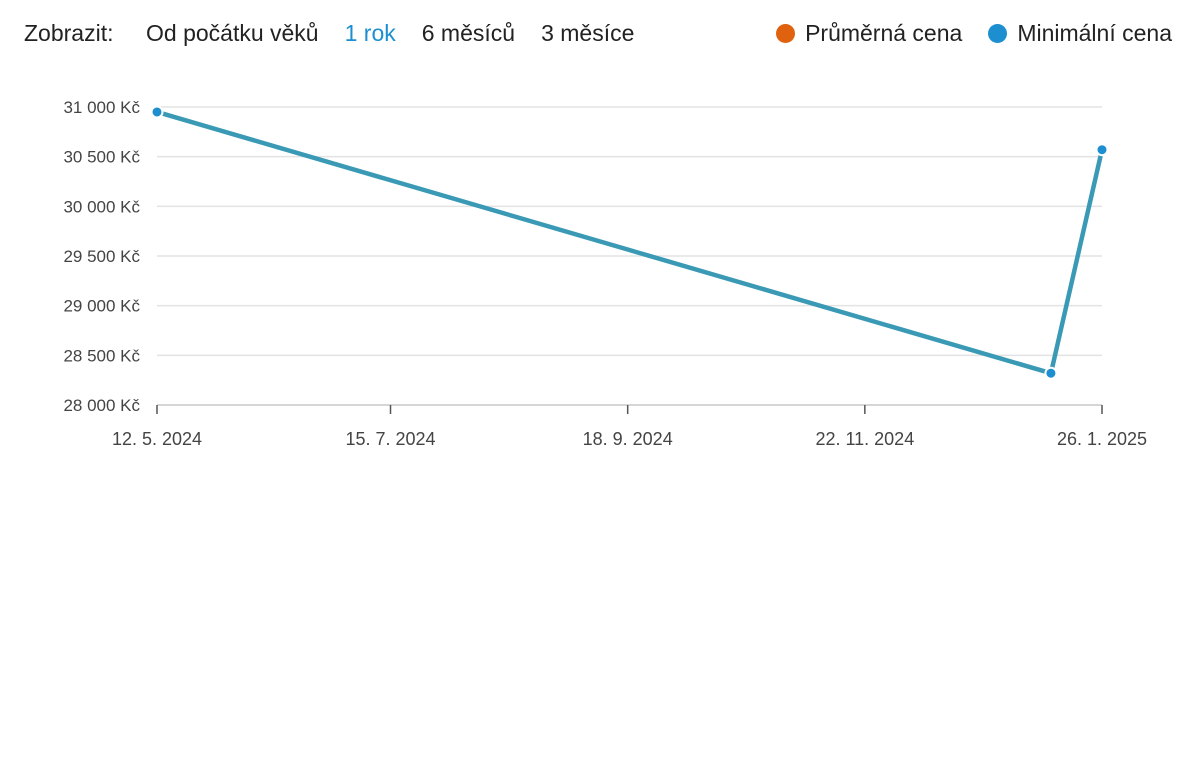 The height and width of the screenshot is (783, 1200). Describe the element at coordinates (588, 33) in the screenshot. I see `range-option-3-months: 3 měsíce` at that location.